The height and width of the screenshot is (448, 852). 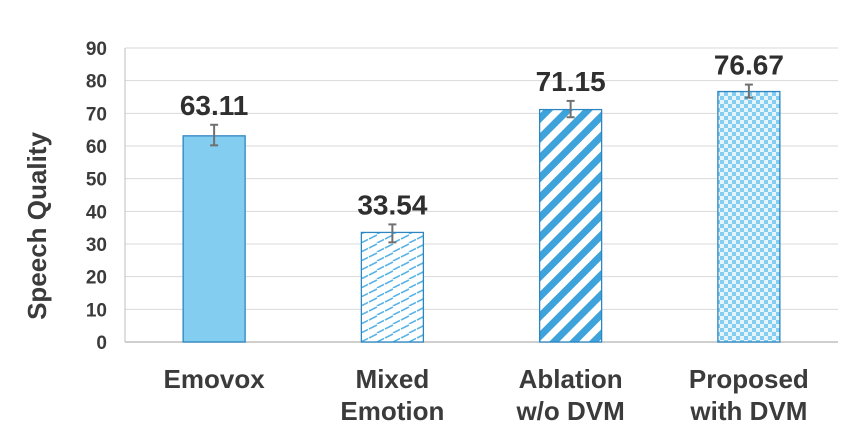 I want to click on category-label: Ablation w/o DVM, so click(x=569, y=395).